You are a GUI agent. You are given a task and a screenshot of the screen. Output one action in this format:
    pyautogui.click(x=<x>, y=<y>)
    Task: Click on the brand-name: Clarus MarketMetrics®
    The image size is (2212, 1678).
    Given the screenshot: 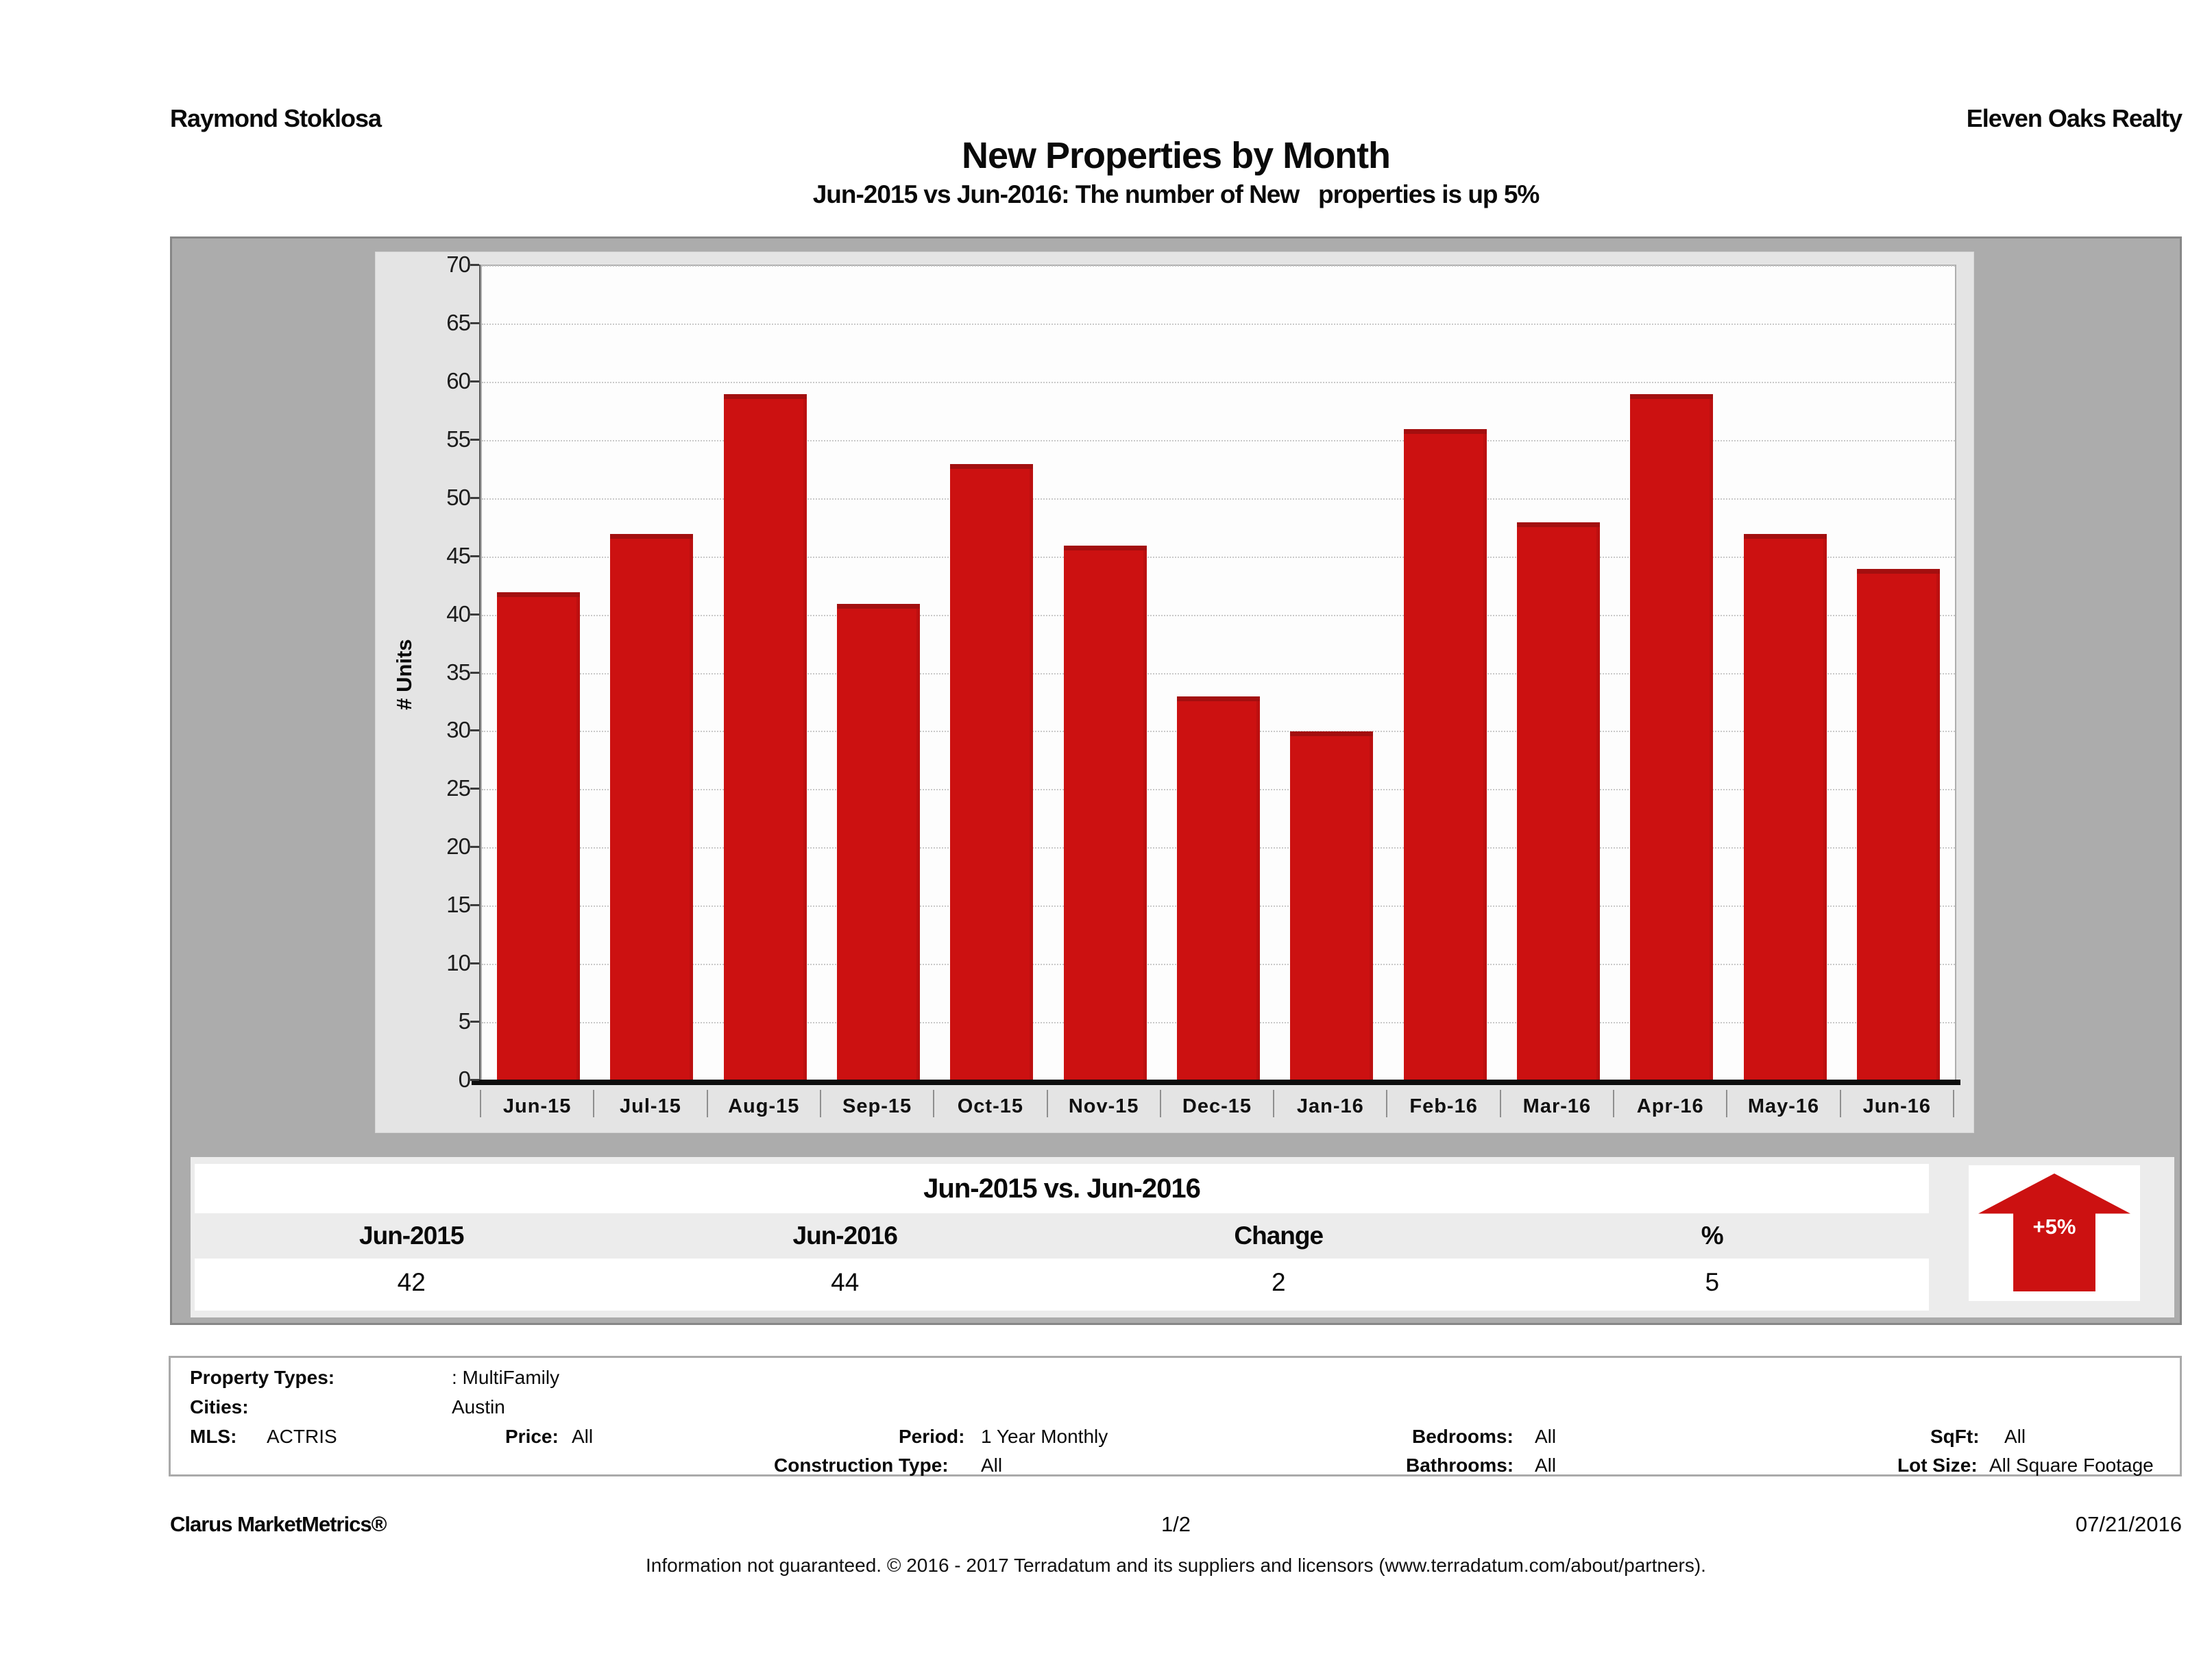 What is the action you would take?
    pyautogui.click(x=278, y=1524)
    